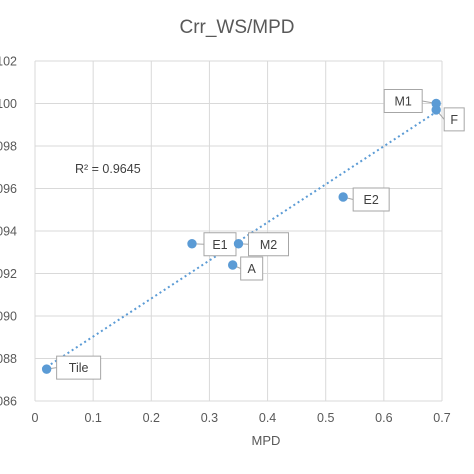  I want to click on point-label-e2: E2, so click(366, 199).